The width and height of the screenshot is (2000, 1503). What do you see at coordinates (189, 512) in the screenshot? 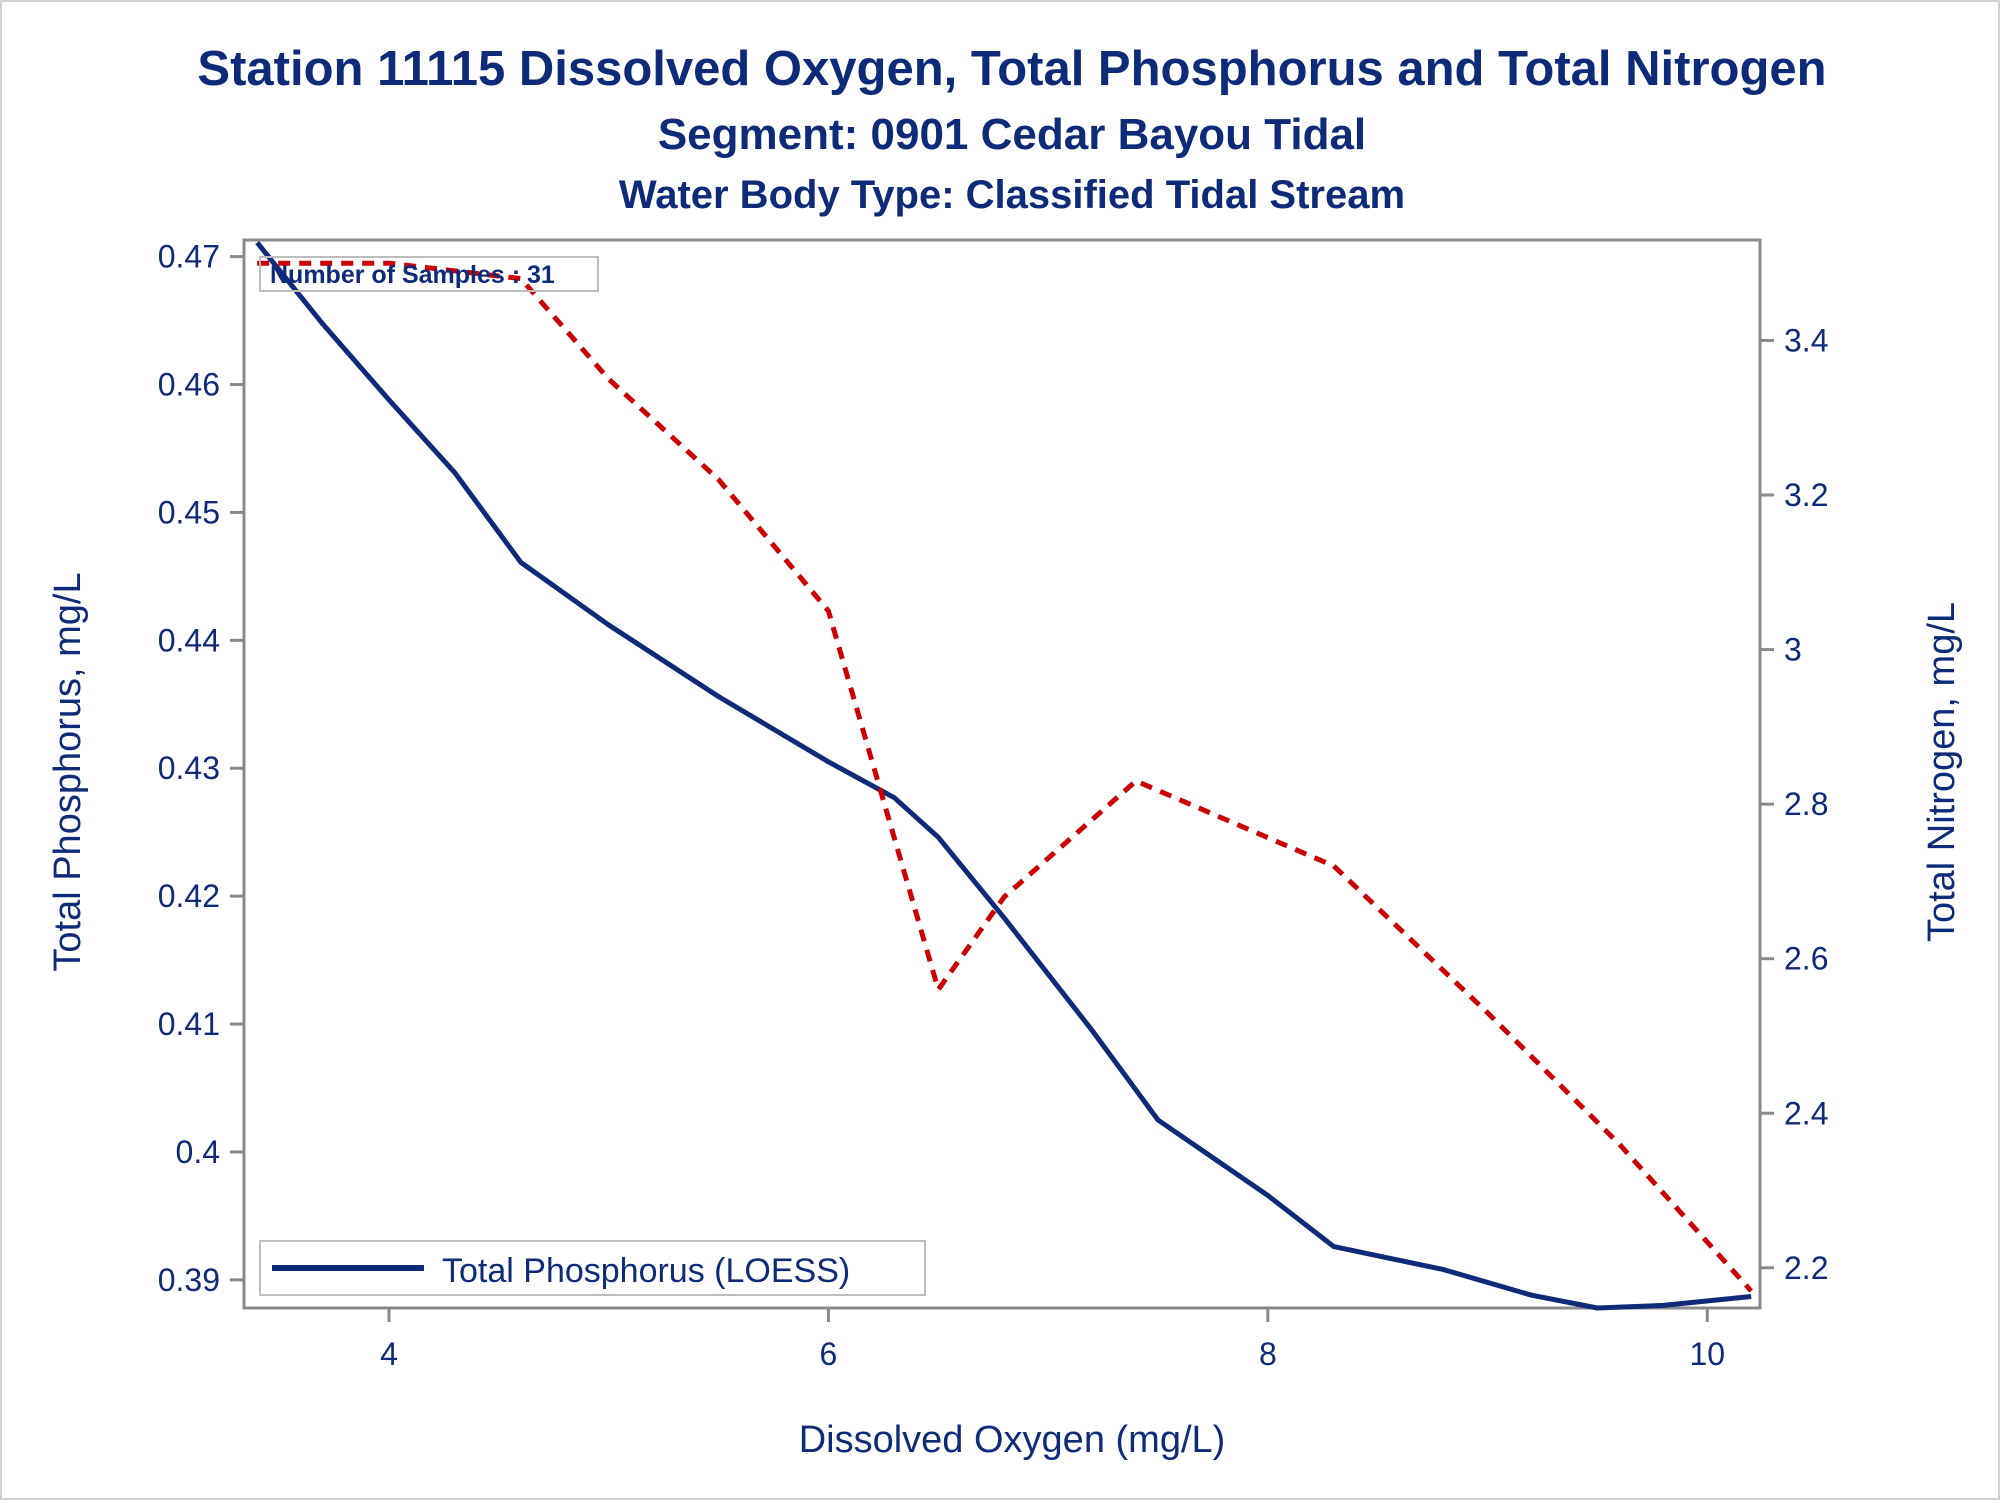
I see `left-y-tick-label-6: 0.45` at bounding box center [189, 512].